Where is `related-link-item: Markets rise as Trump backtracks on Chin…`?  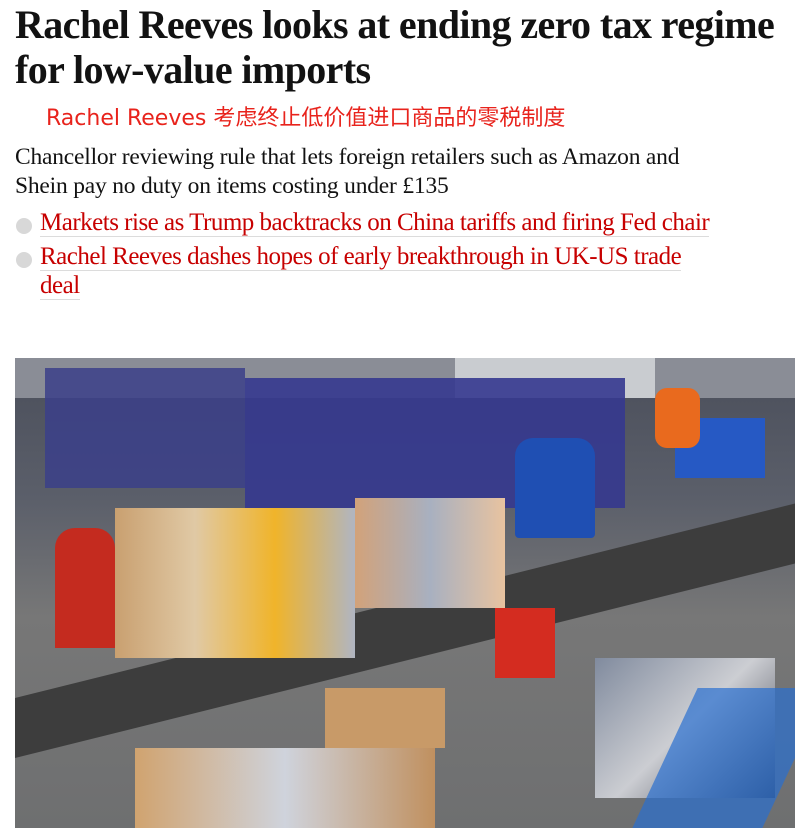
related-link-item: Markets rise as Trump backtracks on Chin… is located at coordinates (365, 222).